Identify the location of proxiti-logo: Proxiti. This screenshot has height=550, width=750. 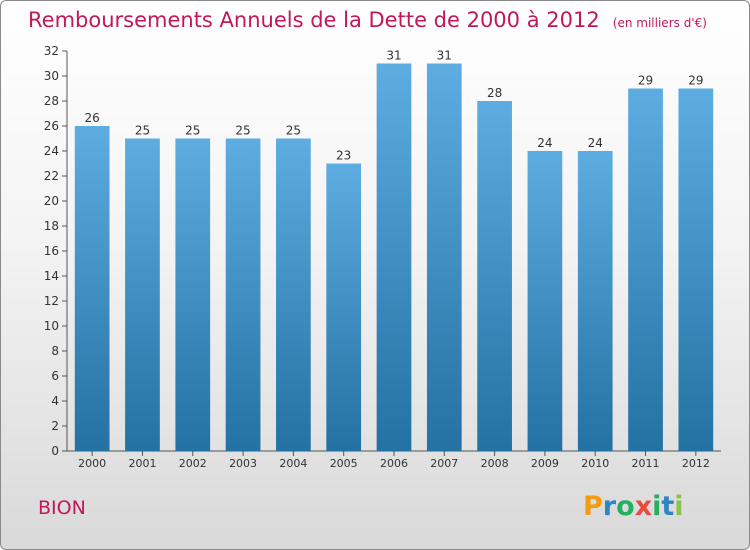
(633, 506).